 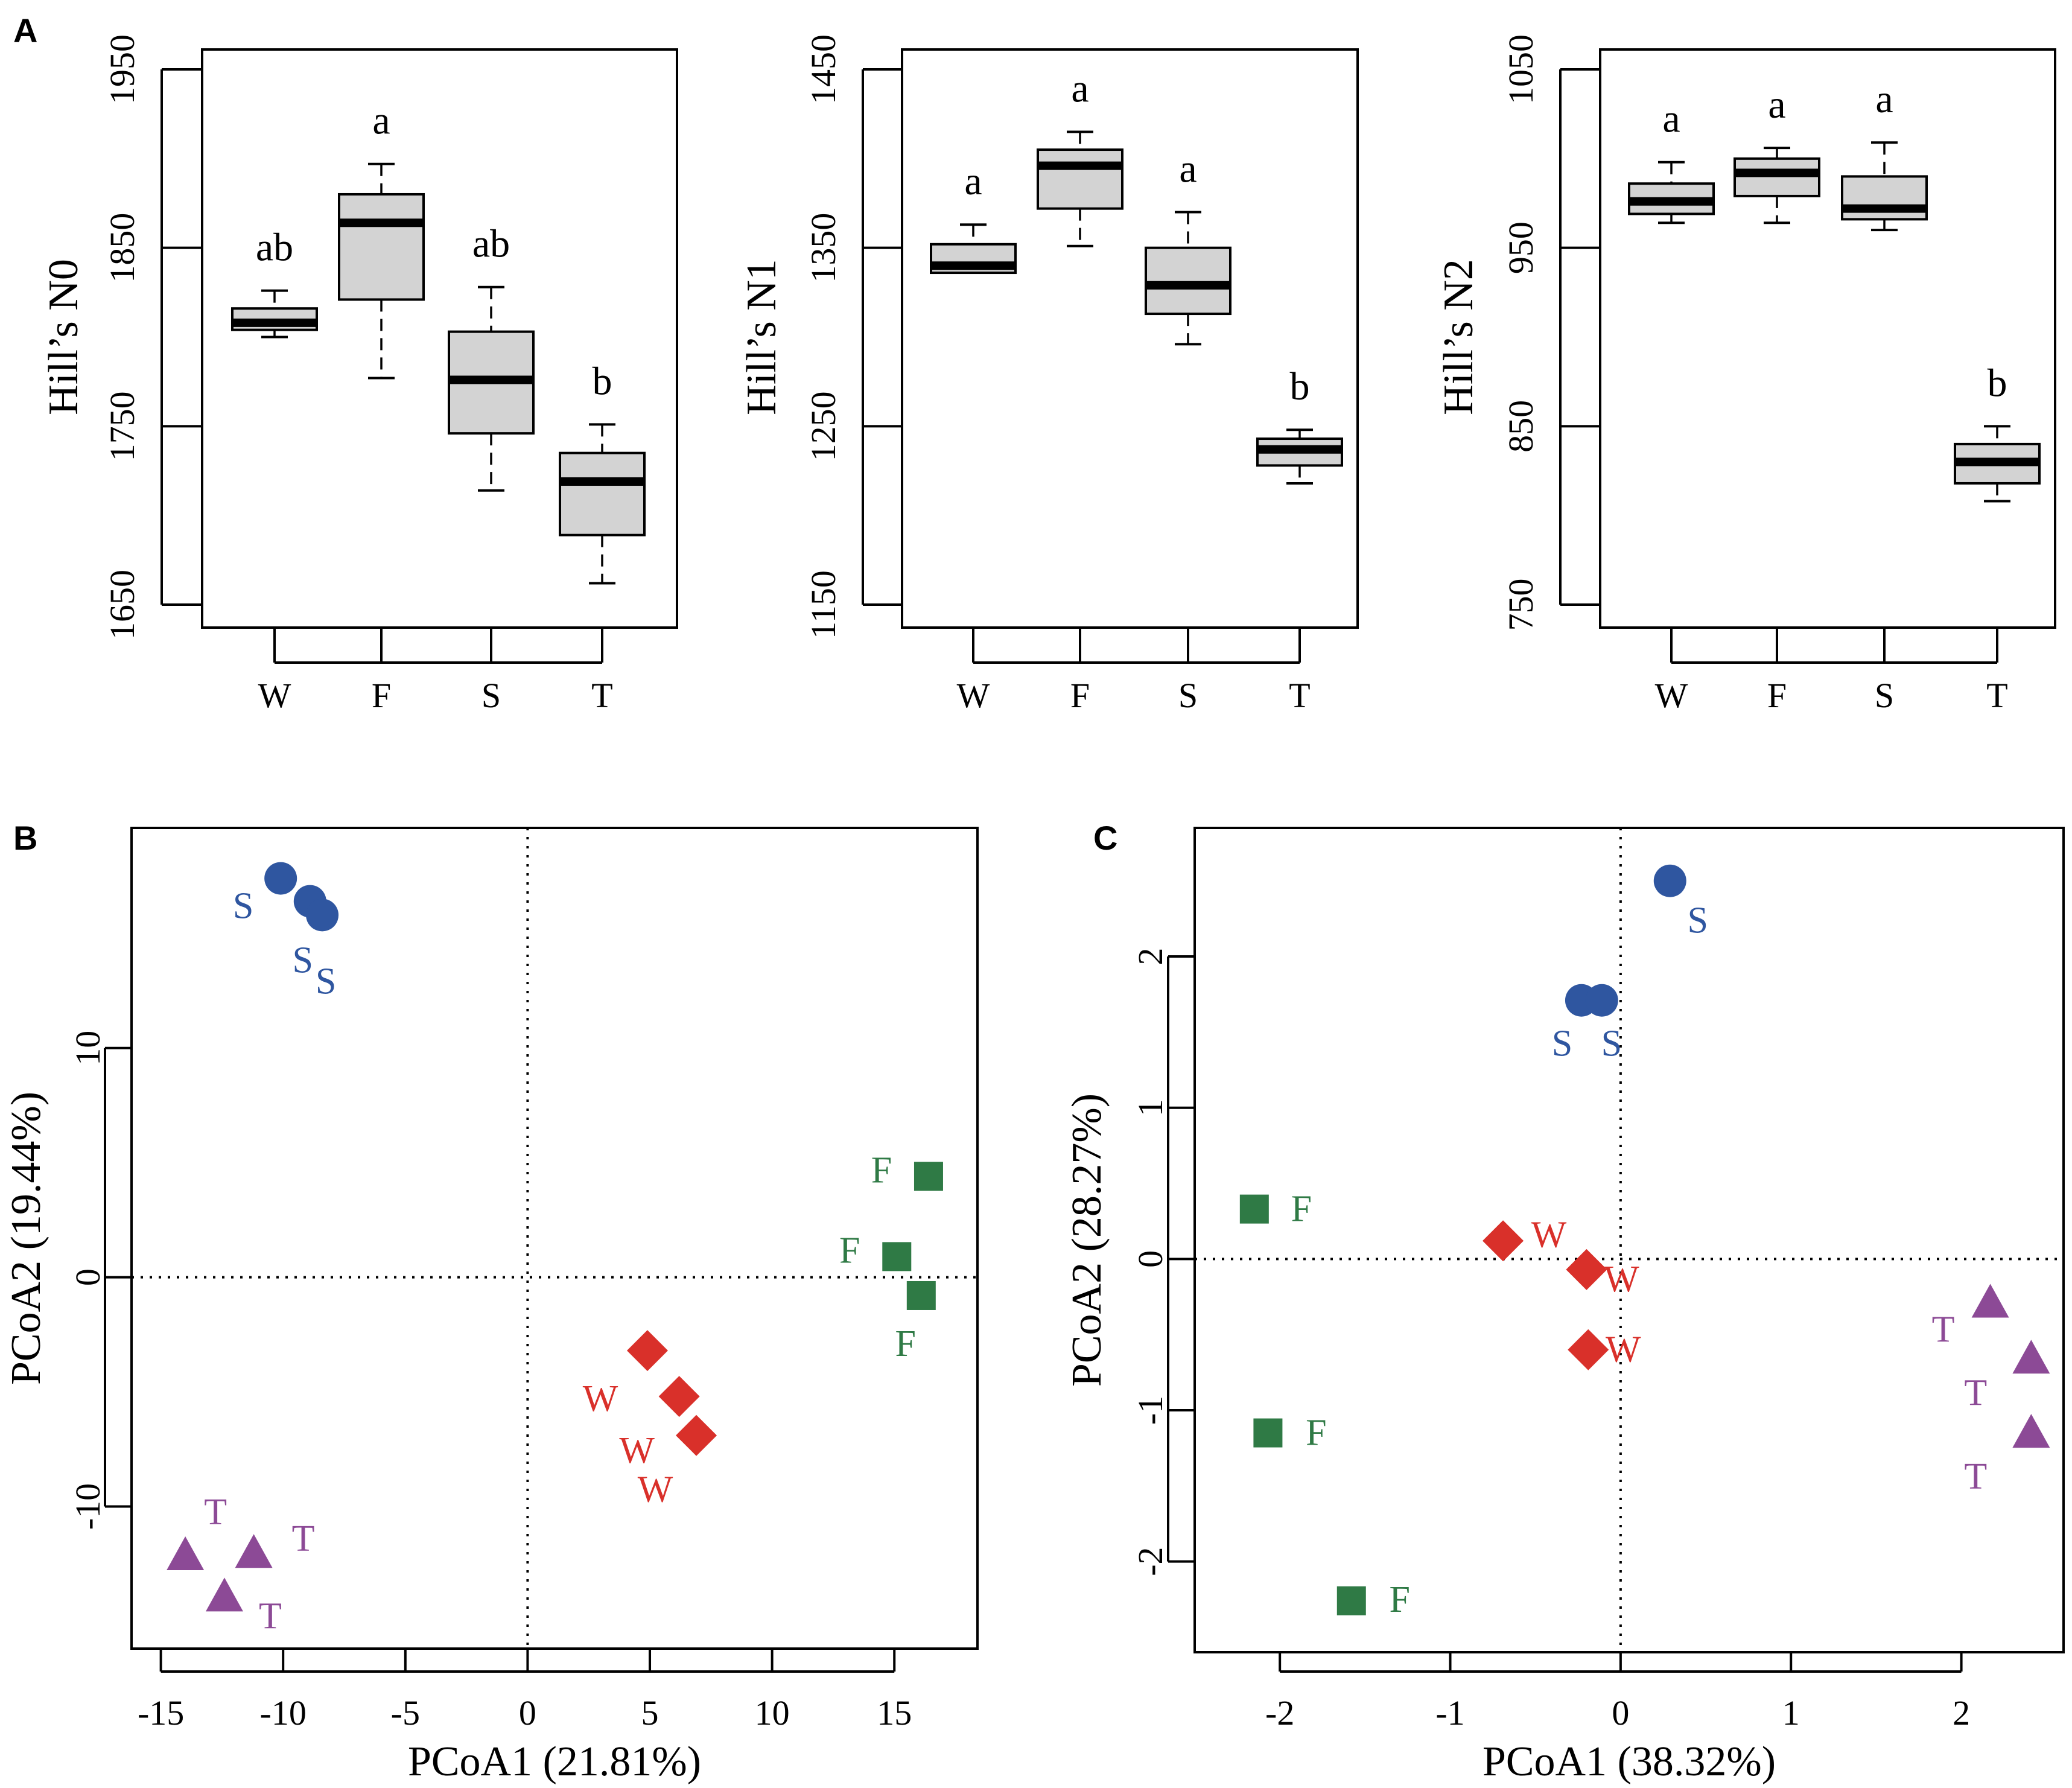 I want to click on y-tick-label: 2, so click(x=1150, y=957).